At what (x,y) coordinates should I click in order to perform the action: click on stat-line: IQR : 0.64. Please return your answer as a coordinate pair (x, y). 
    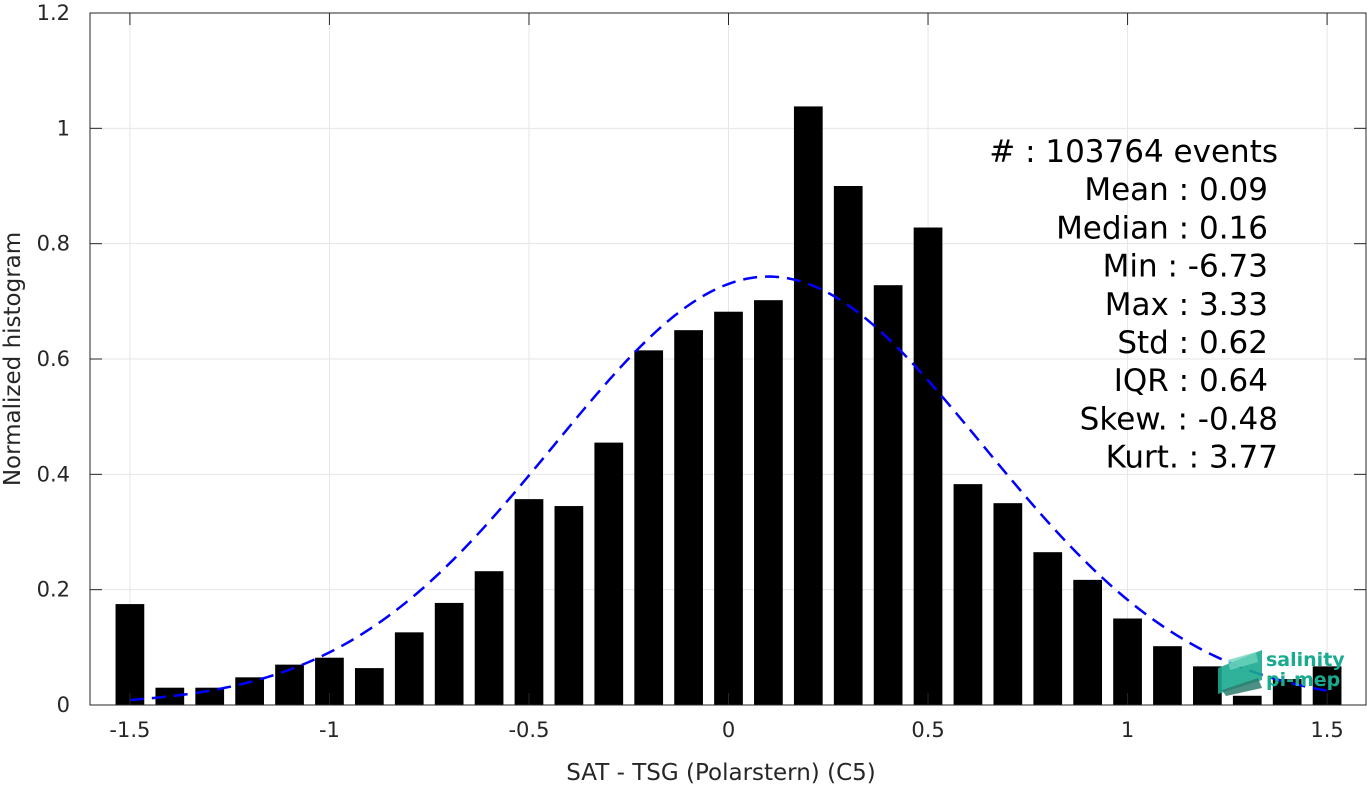
    Looking at the image, I should click on (1191, 381).